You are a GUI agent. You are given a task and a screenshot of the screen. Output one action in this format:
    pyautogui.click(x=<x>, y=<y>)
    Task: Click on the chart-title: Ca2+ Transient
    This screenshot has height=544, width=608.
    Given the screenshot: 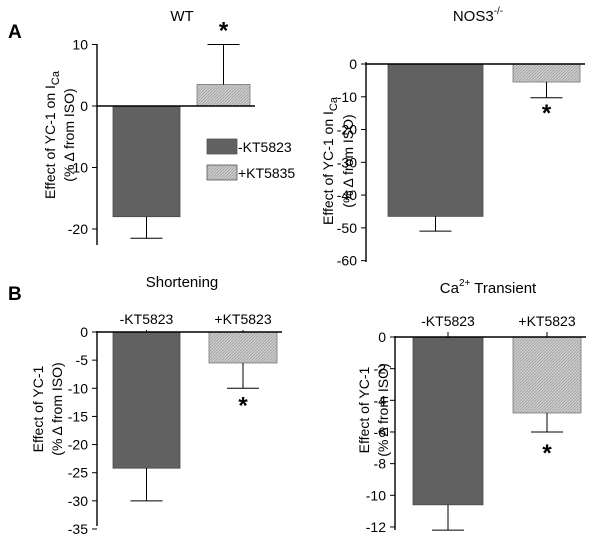 What is the action you would take?
    pyautogui.click(x=488, y=287)
    